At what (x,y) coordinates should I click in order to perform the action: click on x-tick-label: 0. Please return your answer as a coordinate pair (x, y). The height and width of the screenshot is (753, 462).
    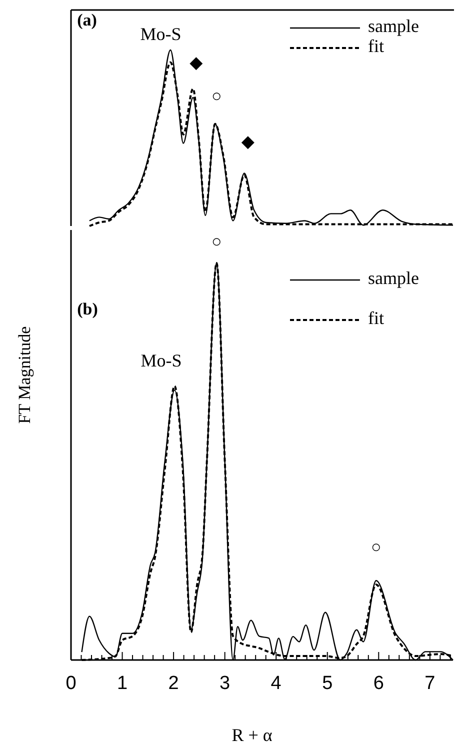
    Looking at the image, I should click on (71, 683).